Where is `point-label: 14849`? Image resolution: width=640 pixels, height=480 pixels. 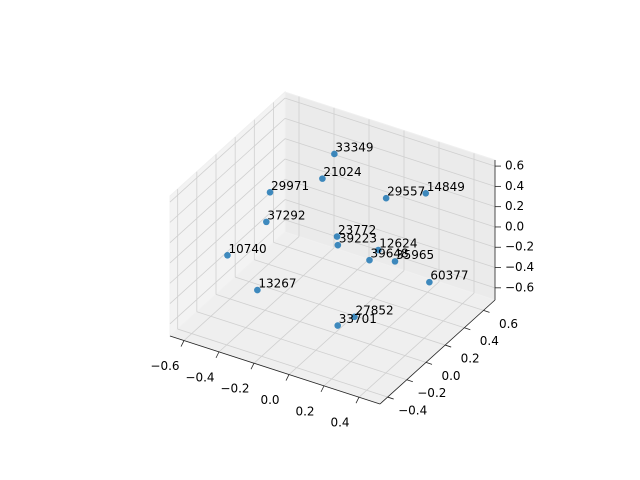 point-label: 14849 is located at coordinates (446, 187).